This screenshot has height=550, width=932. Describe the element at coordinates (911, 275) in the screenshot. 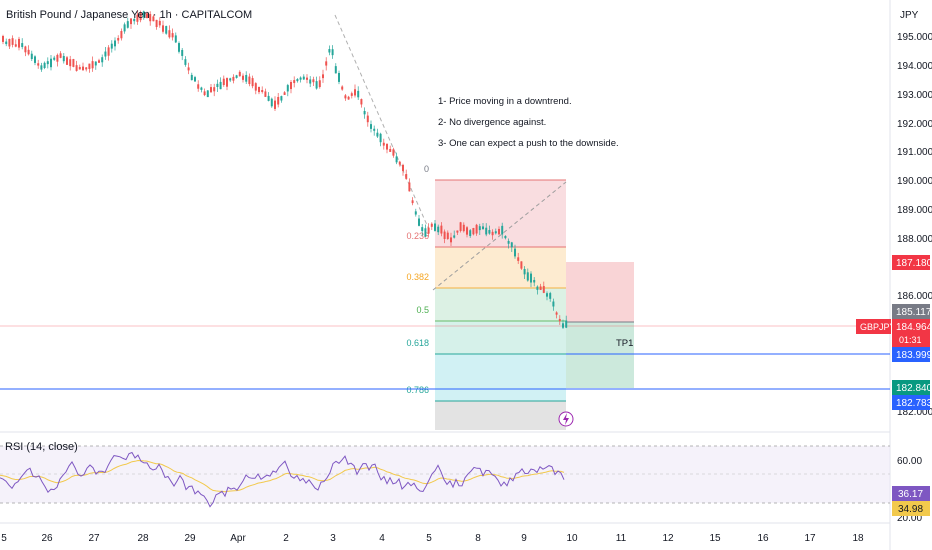

I see `price-axis-bg` at that location.